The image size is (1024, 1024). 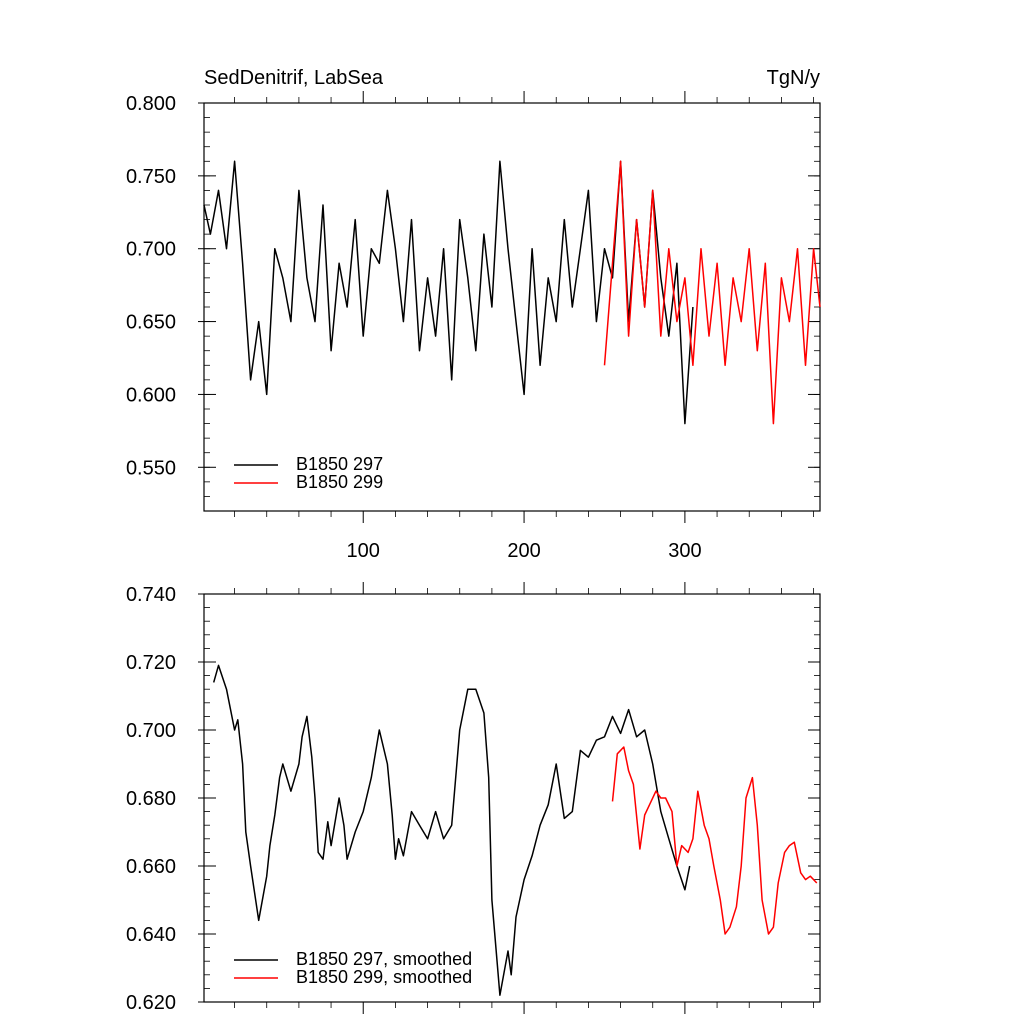 What do you see at coordinates (684, 551) in the screenshot?
I see `x-tick-label: 300` at bounding box center [684, 551].